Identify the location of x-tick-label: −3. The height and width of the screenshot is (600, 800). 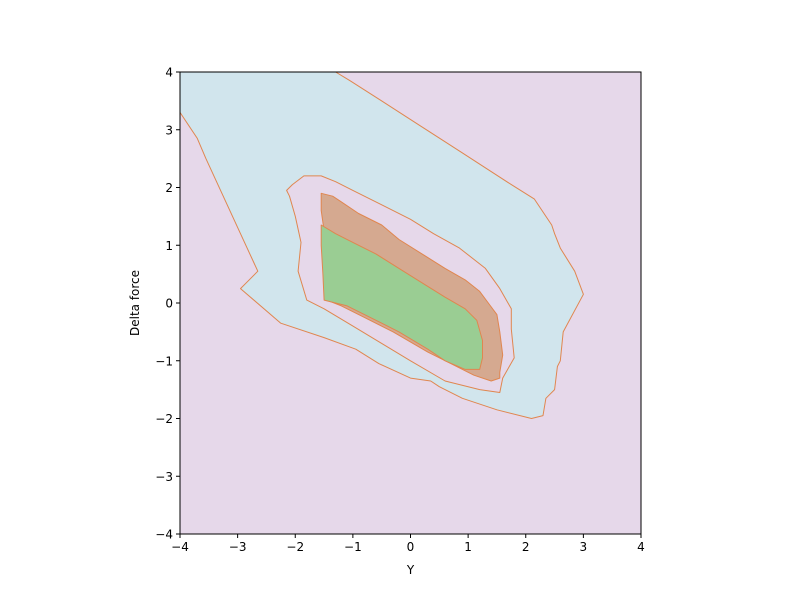
(238, 547).